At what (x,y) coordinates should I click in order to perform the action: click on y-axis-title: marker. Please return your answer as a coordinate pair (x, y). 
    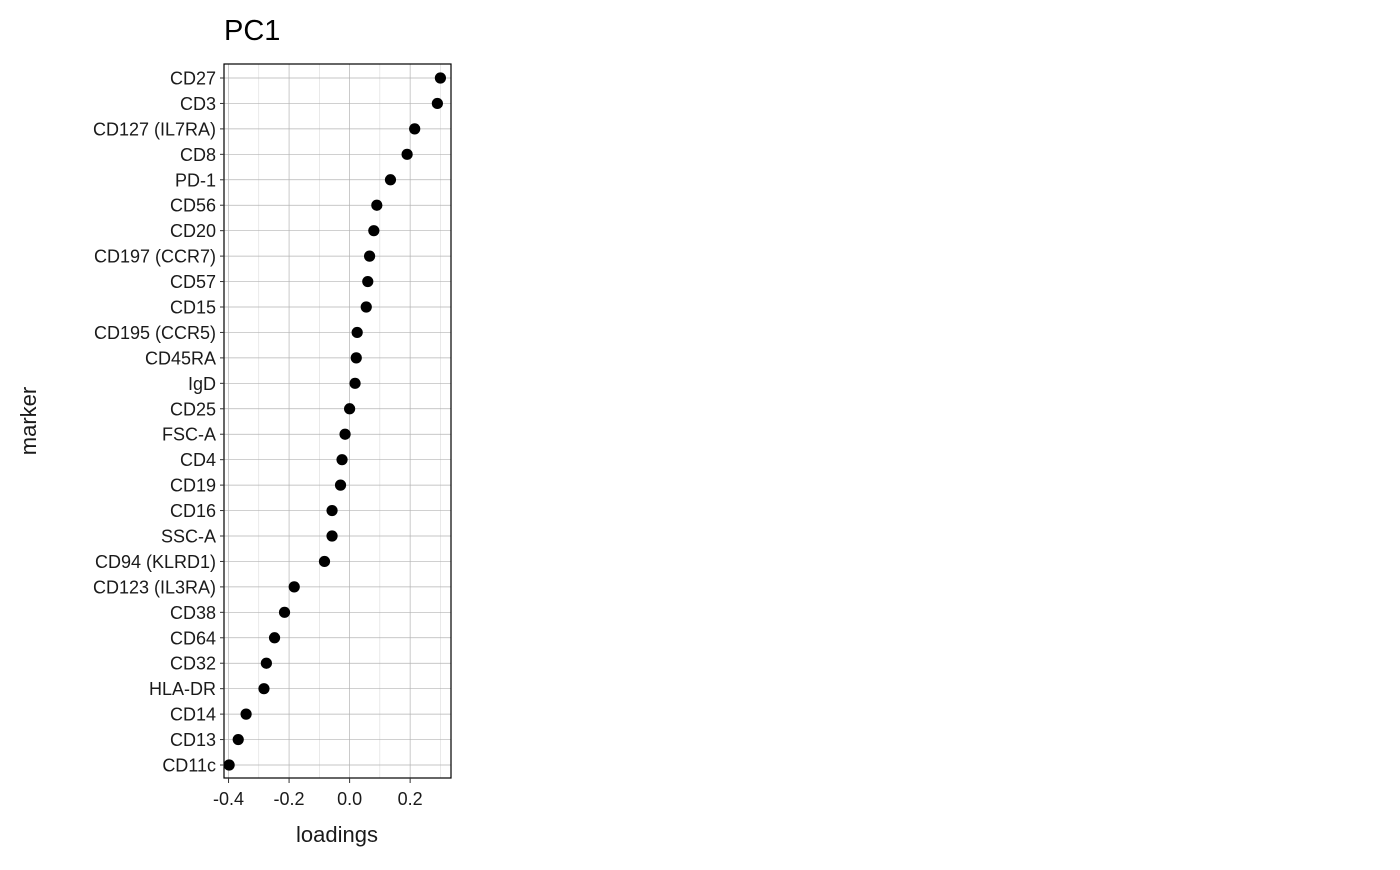
    Looking at the image, I should click on (28, 421).